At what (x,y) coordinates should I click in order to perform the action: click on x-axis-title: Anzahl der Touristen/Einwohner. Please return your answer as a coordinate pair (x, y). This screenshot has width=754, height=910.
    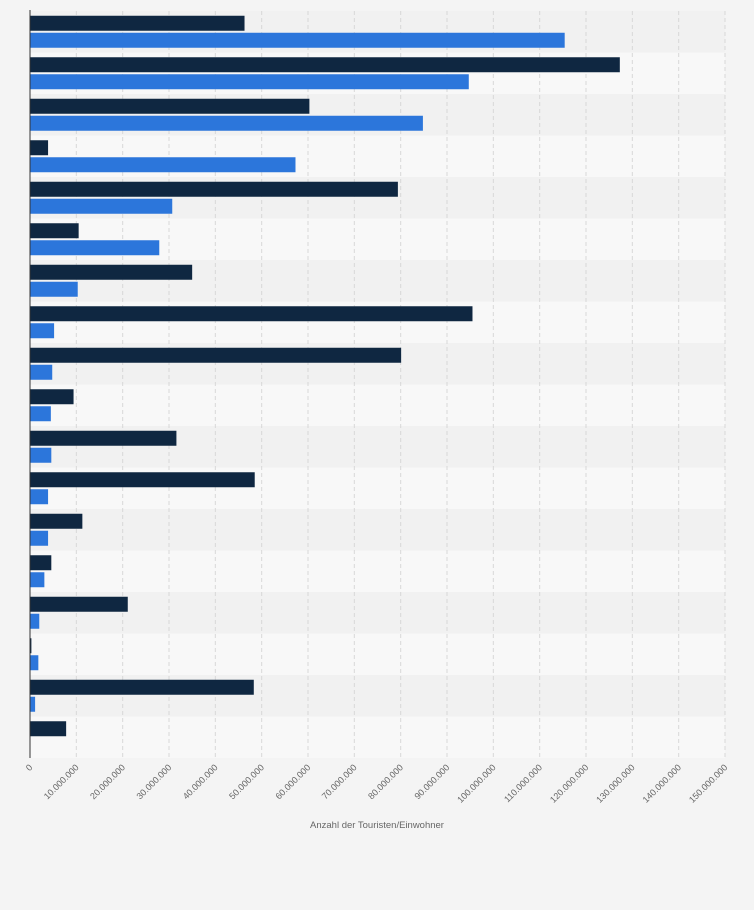
    Looking at the image, I should click on (377, 825).